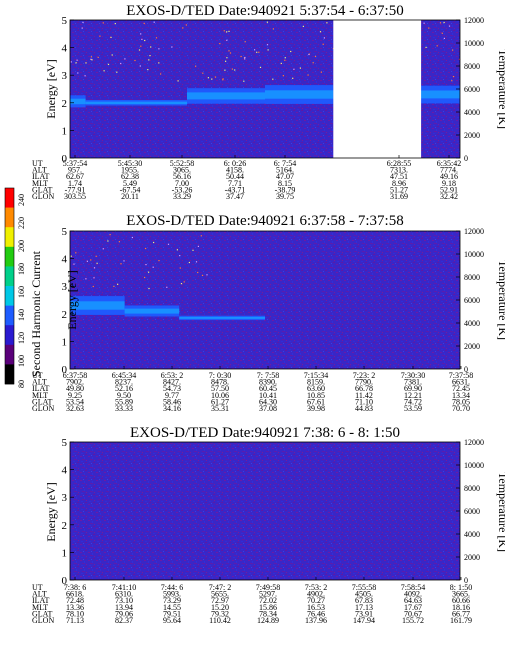 This screenshot has width=505, height=649. I want to click on panel-2-ylabel-right: Temperature [K], so click(500, 300).